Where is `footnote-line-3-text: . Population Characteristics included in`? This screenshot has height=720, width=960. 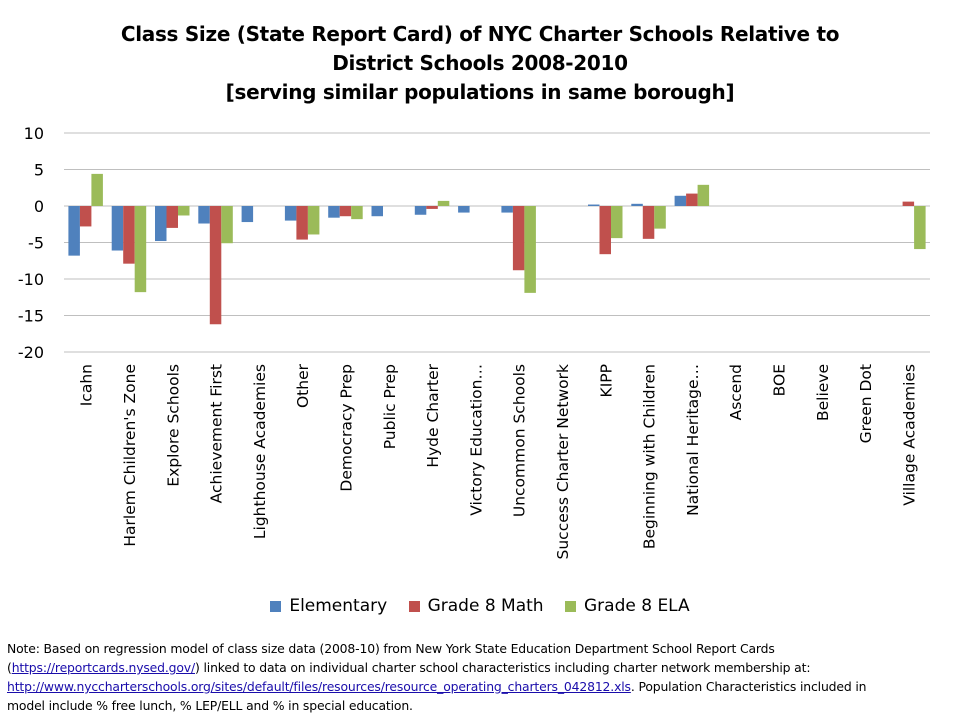
footnote-line-3-text: . Population Characteristics included in is located at coordinates (748, 686).